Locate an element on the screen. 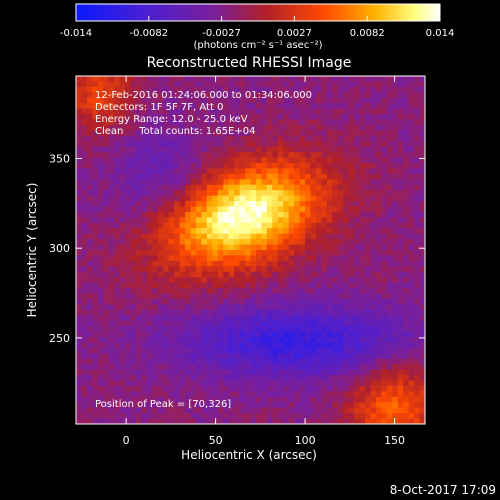  colorbar-tick-label: -0.0082 is located at coordinates (148, 33).